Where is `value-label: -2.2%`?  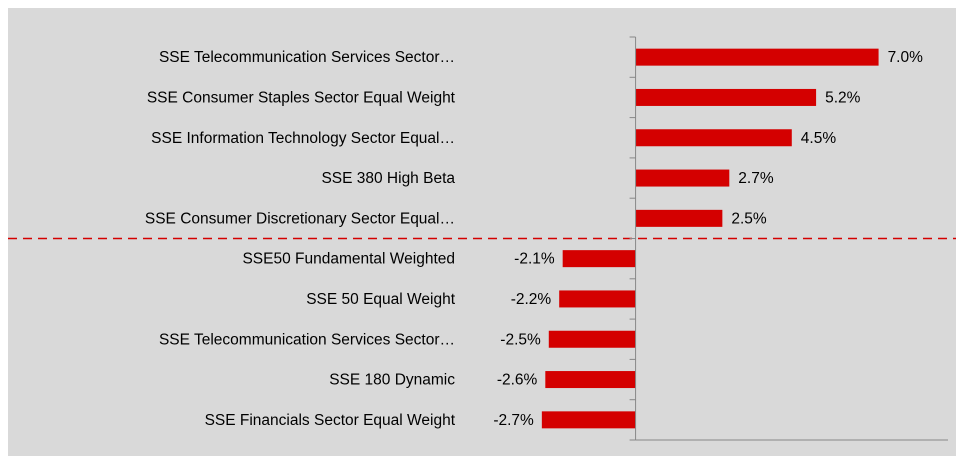
value-label: -2.2% is located at coordinates (531, 299).